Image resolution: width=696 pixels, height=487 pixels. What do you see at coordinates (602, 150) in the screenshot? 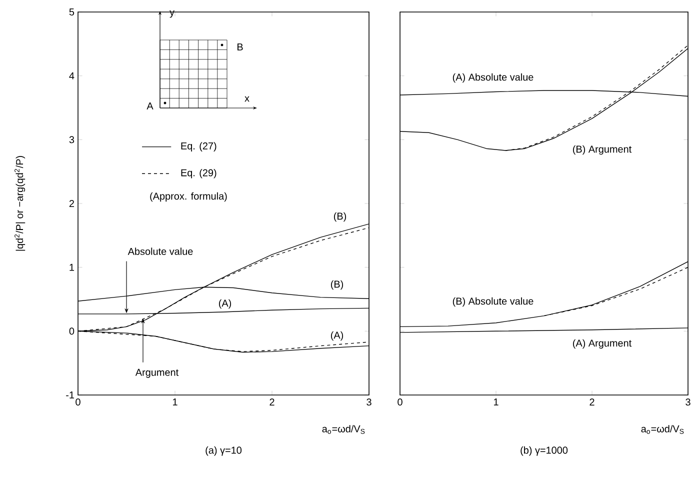
I see `annotation: (B) Argument` at bounding box center [602, 150].